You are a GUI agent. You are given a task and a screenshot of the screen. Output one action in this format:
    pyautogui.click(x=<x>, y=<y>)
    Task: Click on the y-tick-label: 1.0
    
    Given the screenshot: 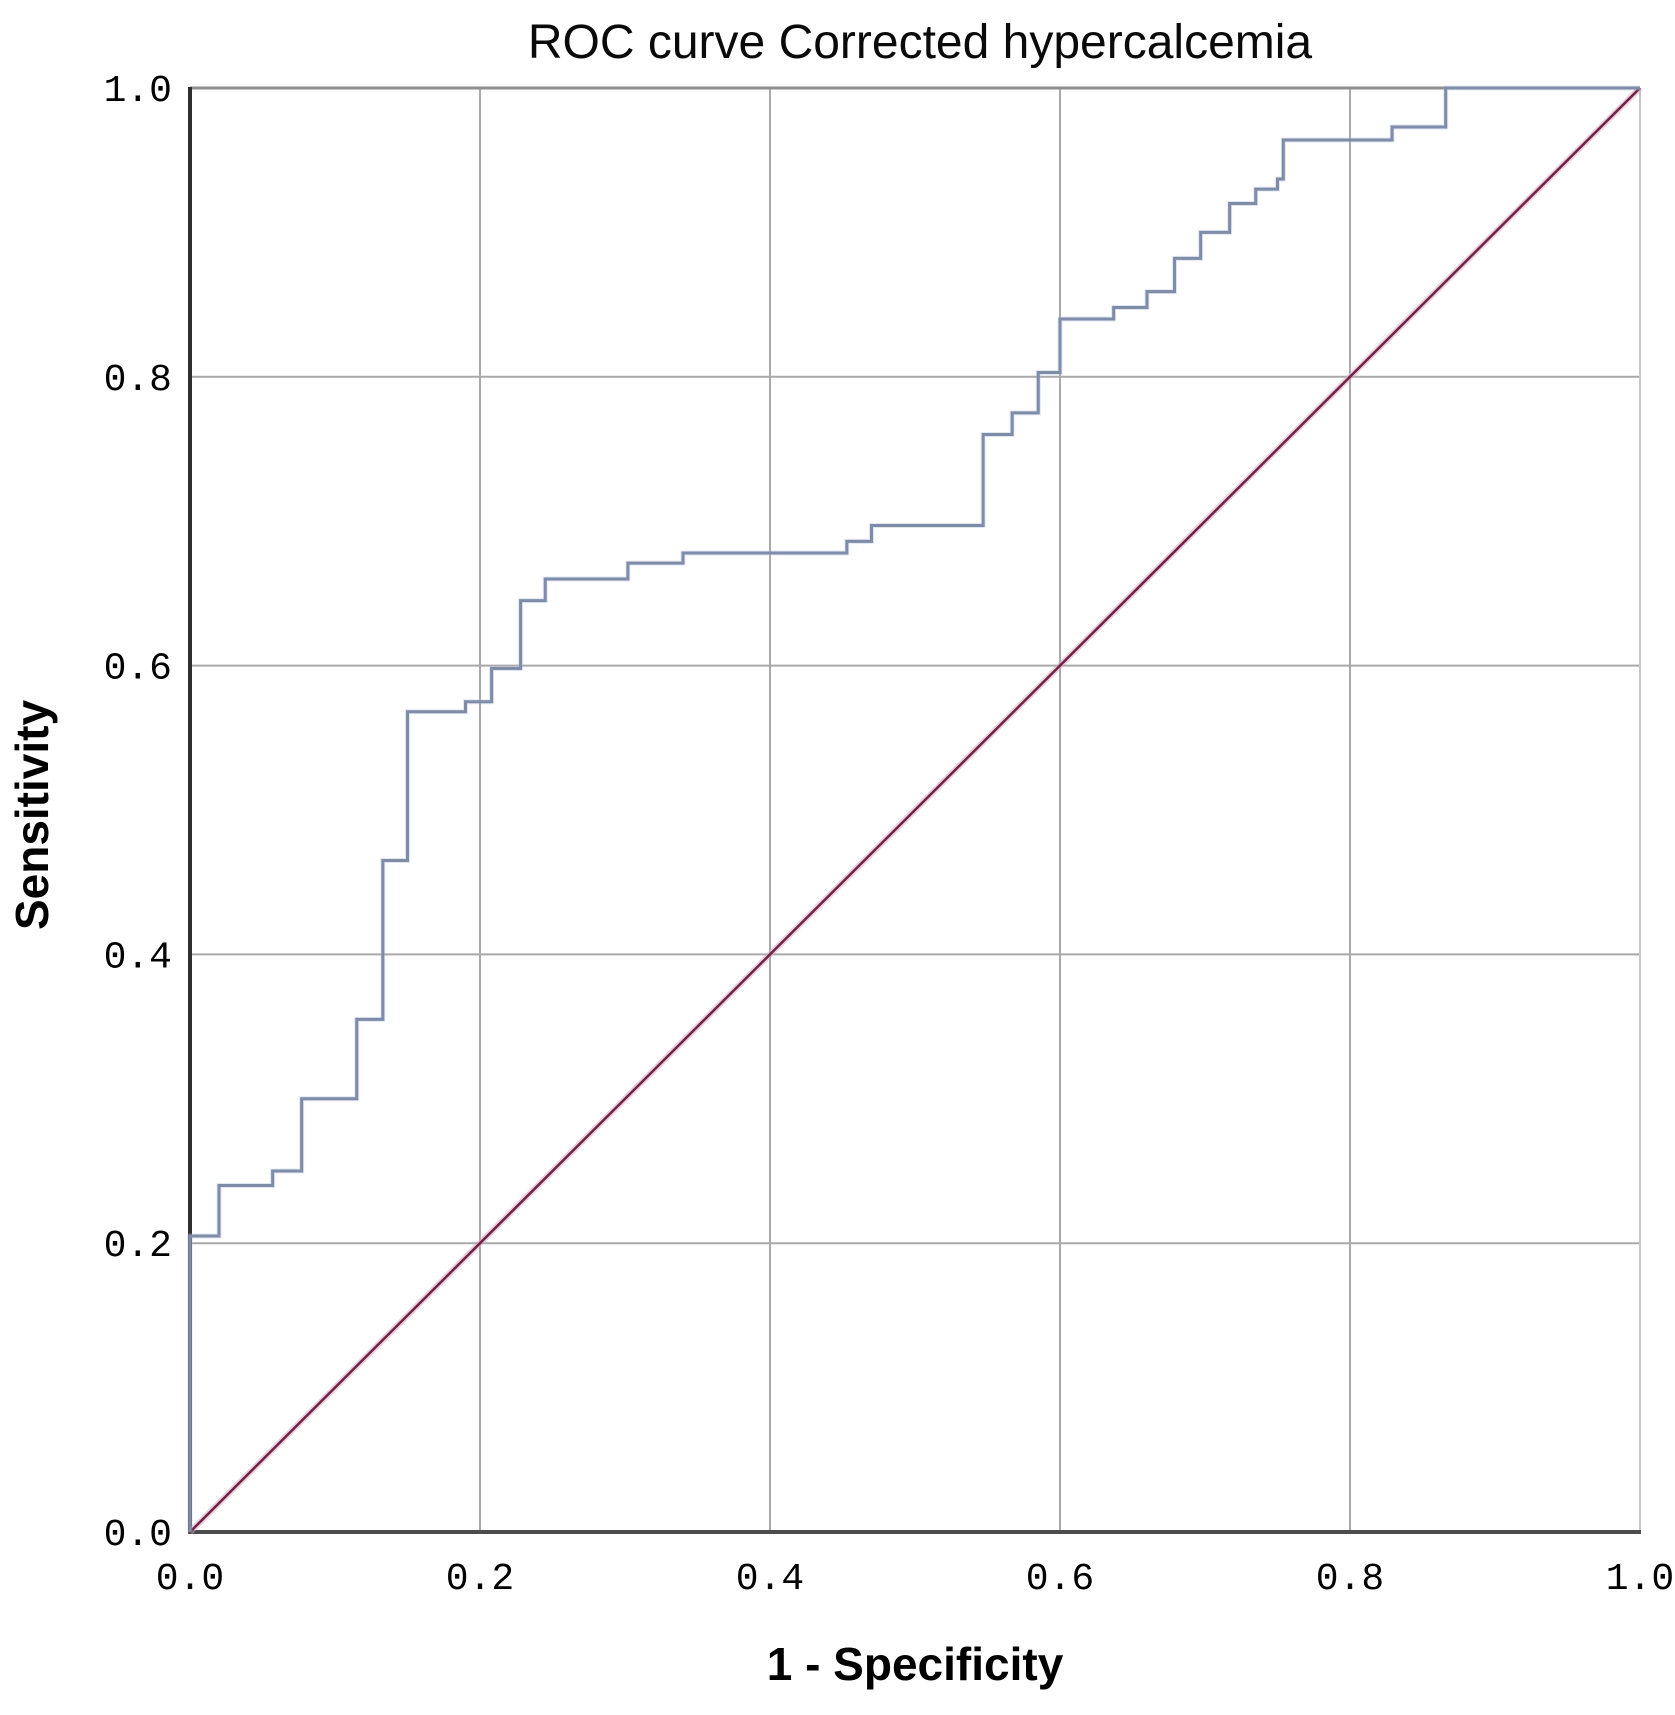 What is the action you would take?
    pyautogui.click(x=138, y=91)
    